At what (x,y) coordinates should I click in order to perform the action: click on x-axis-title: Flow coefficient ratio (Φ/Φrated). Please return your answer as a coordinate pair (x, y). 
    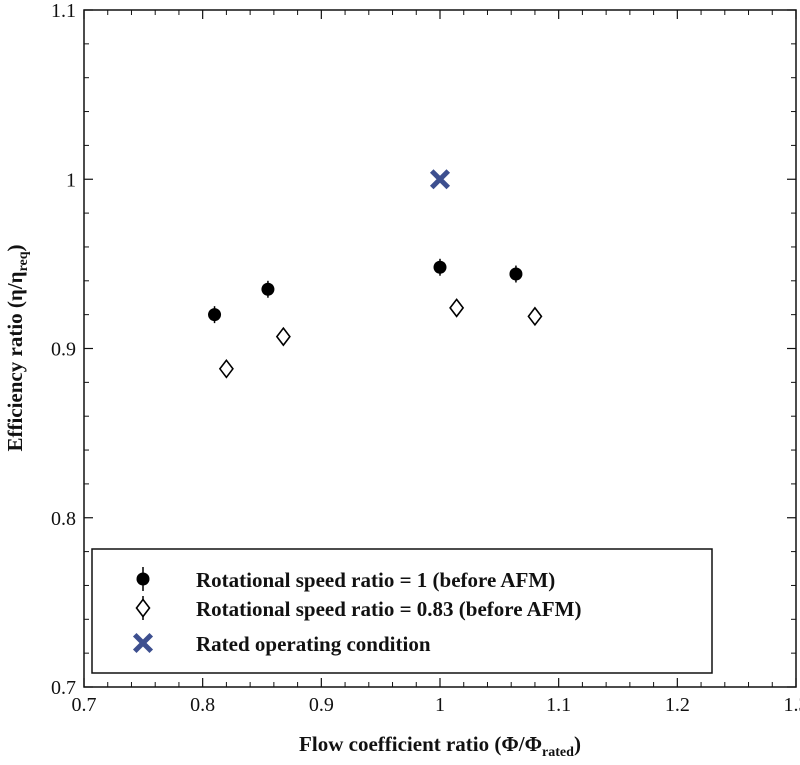
    Looking at the image, I should click on (440, 746).